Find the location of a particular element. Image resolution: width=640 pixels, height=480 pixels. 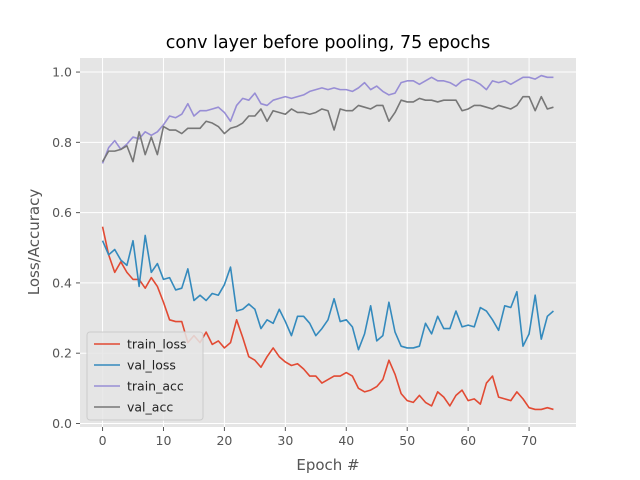

x-tick-label: 50 is located at coordinates (407, 440).